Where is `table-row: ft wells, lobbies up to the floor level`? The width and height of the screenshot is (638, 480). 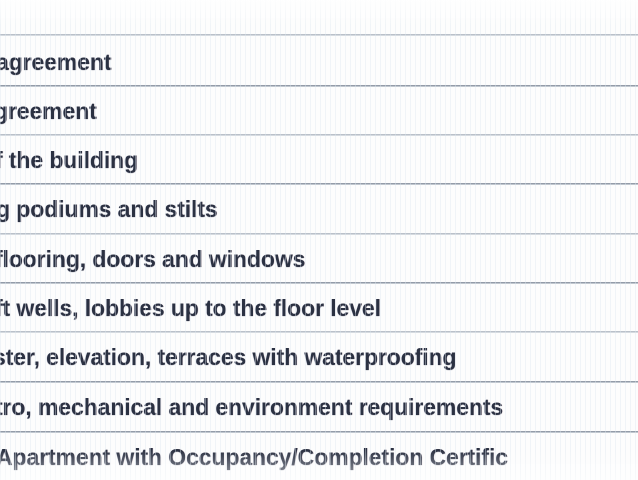 table-row: ft wells, lobbies up to the floor level is located at coordinates (319, 308).